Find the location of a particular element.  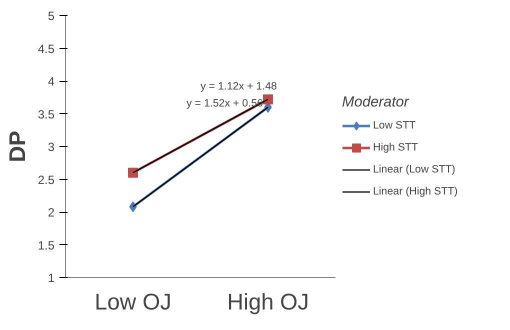

y-tick-label: 2.5 is located at coordinates (46, 179).